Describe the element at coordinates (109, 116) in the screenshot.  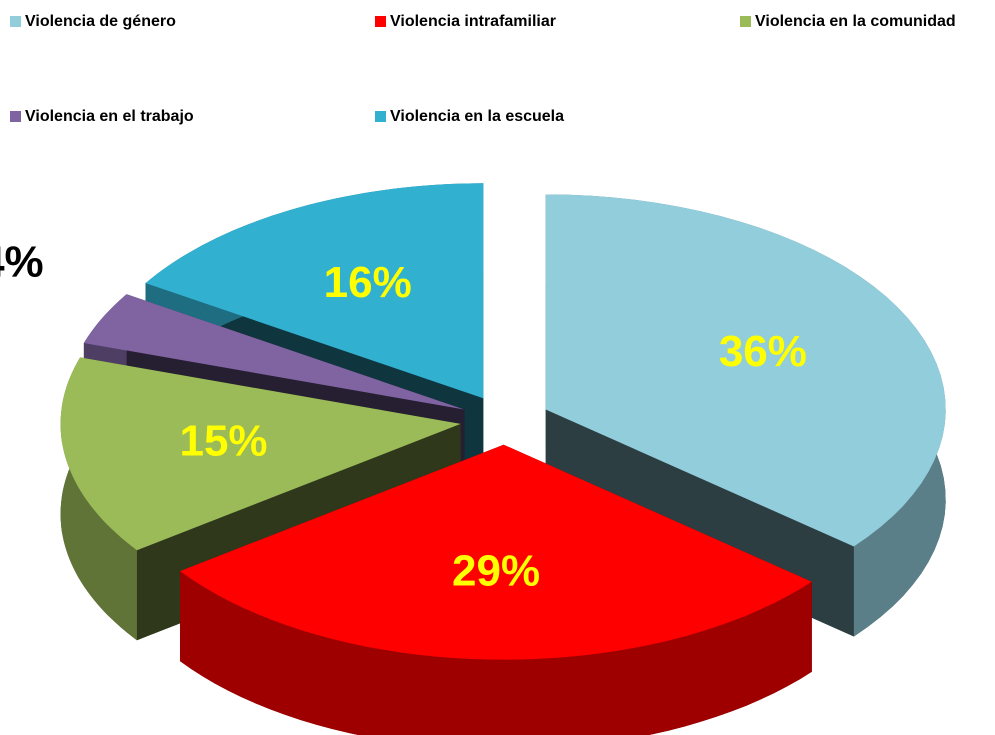
I see `legend-label: Violencia en el trabajo` at that location.